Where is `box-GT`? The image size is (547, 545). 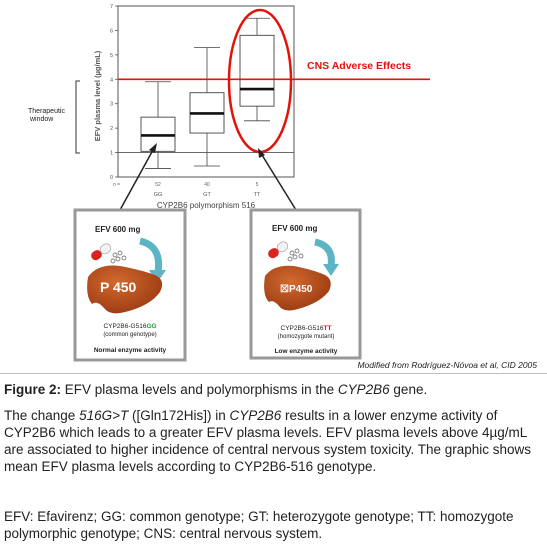 box-GT is located at coordinates (207, 107).